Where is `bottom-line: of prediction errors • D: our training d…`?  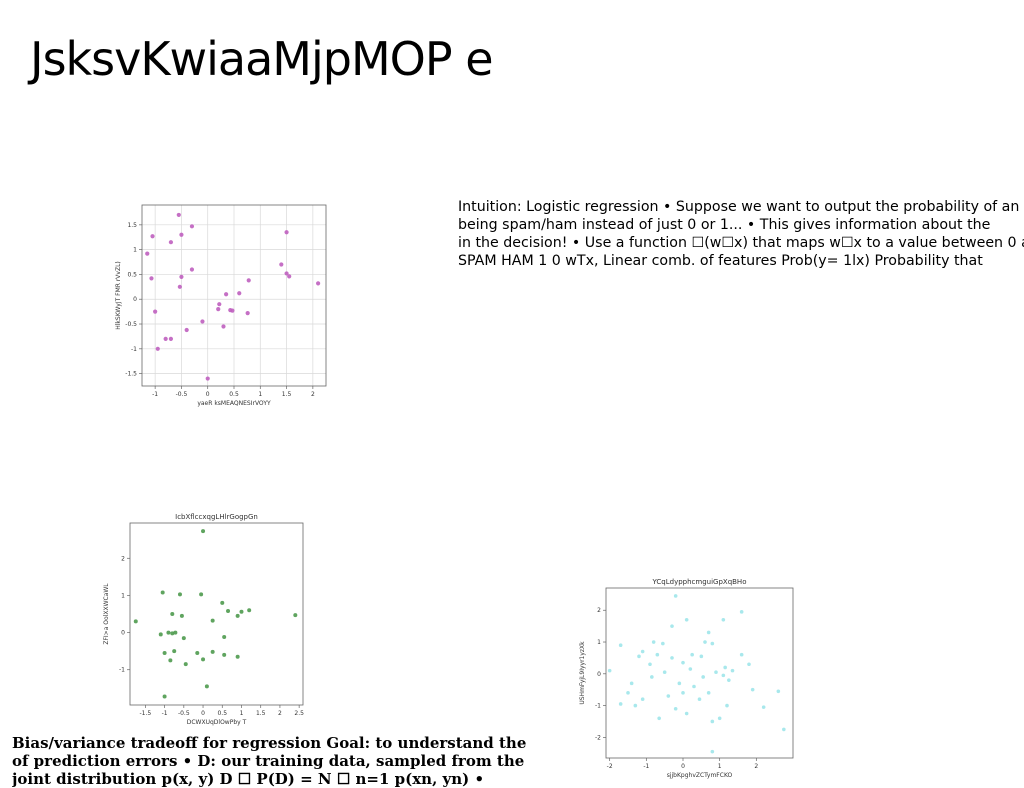
bottom-line: of prediction errors • D: our training d… is located at coordinates (268, 761).